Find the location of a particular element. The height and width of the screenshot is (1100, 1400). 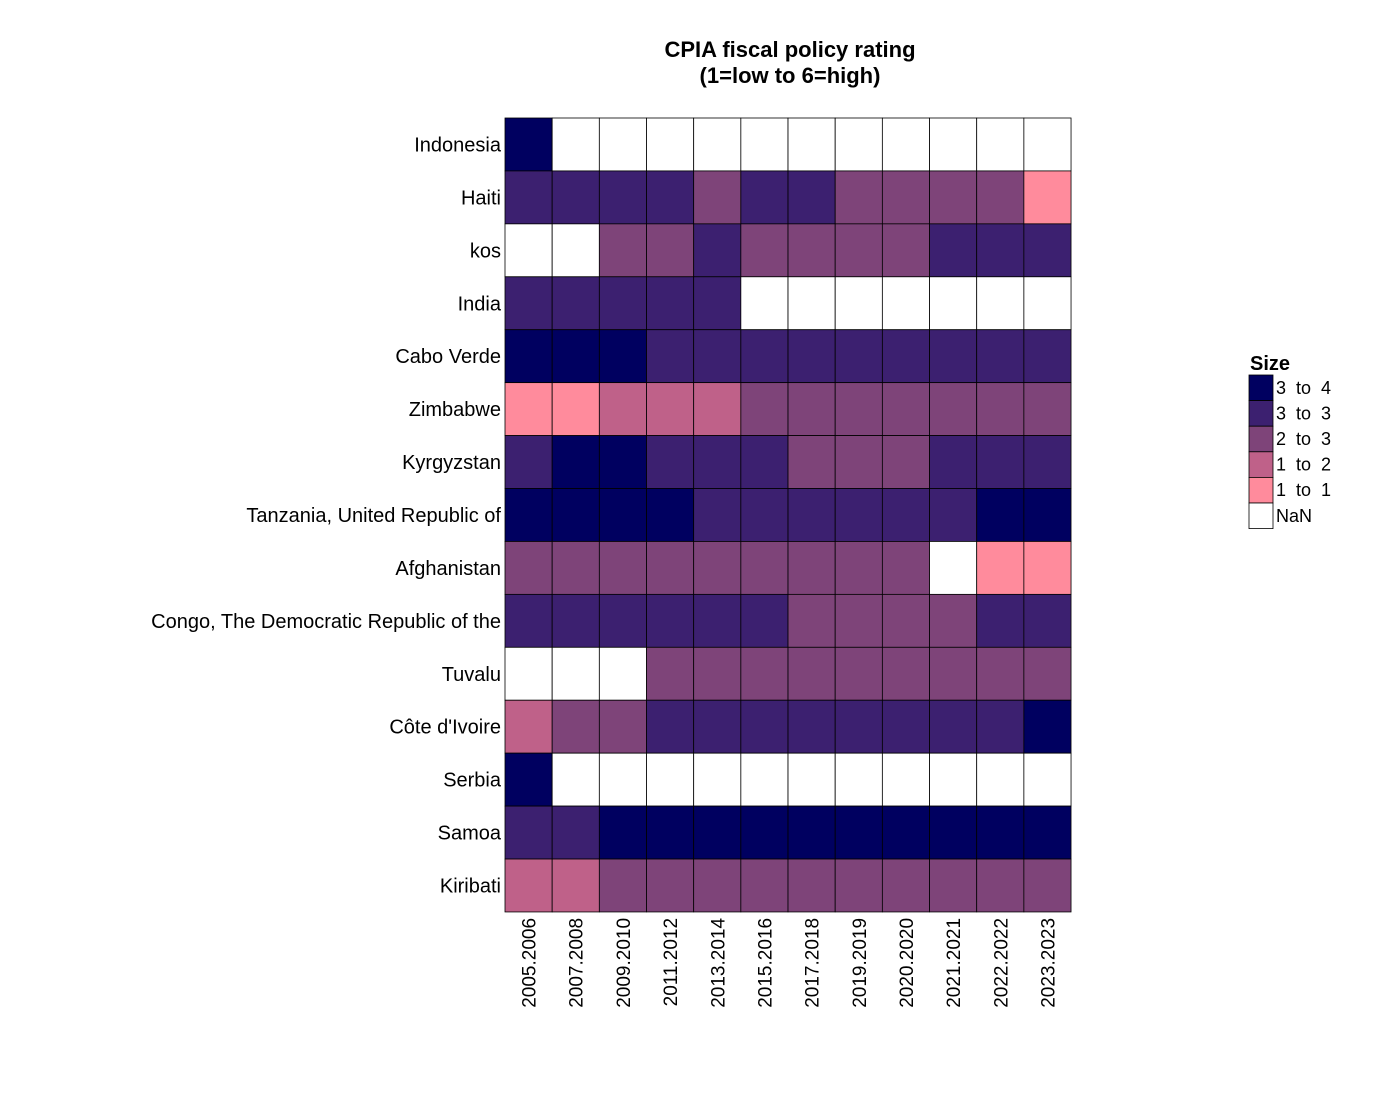

heatmap-cell-indonesia-2021-2021 is located at coordinates (953, 144).